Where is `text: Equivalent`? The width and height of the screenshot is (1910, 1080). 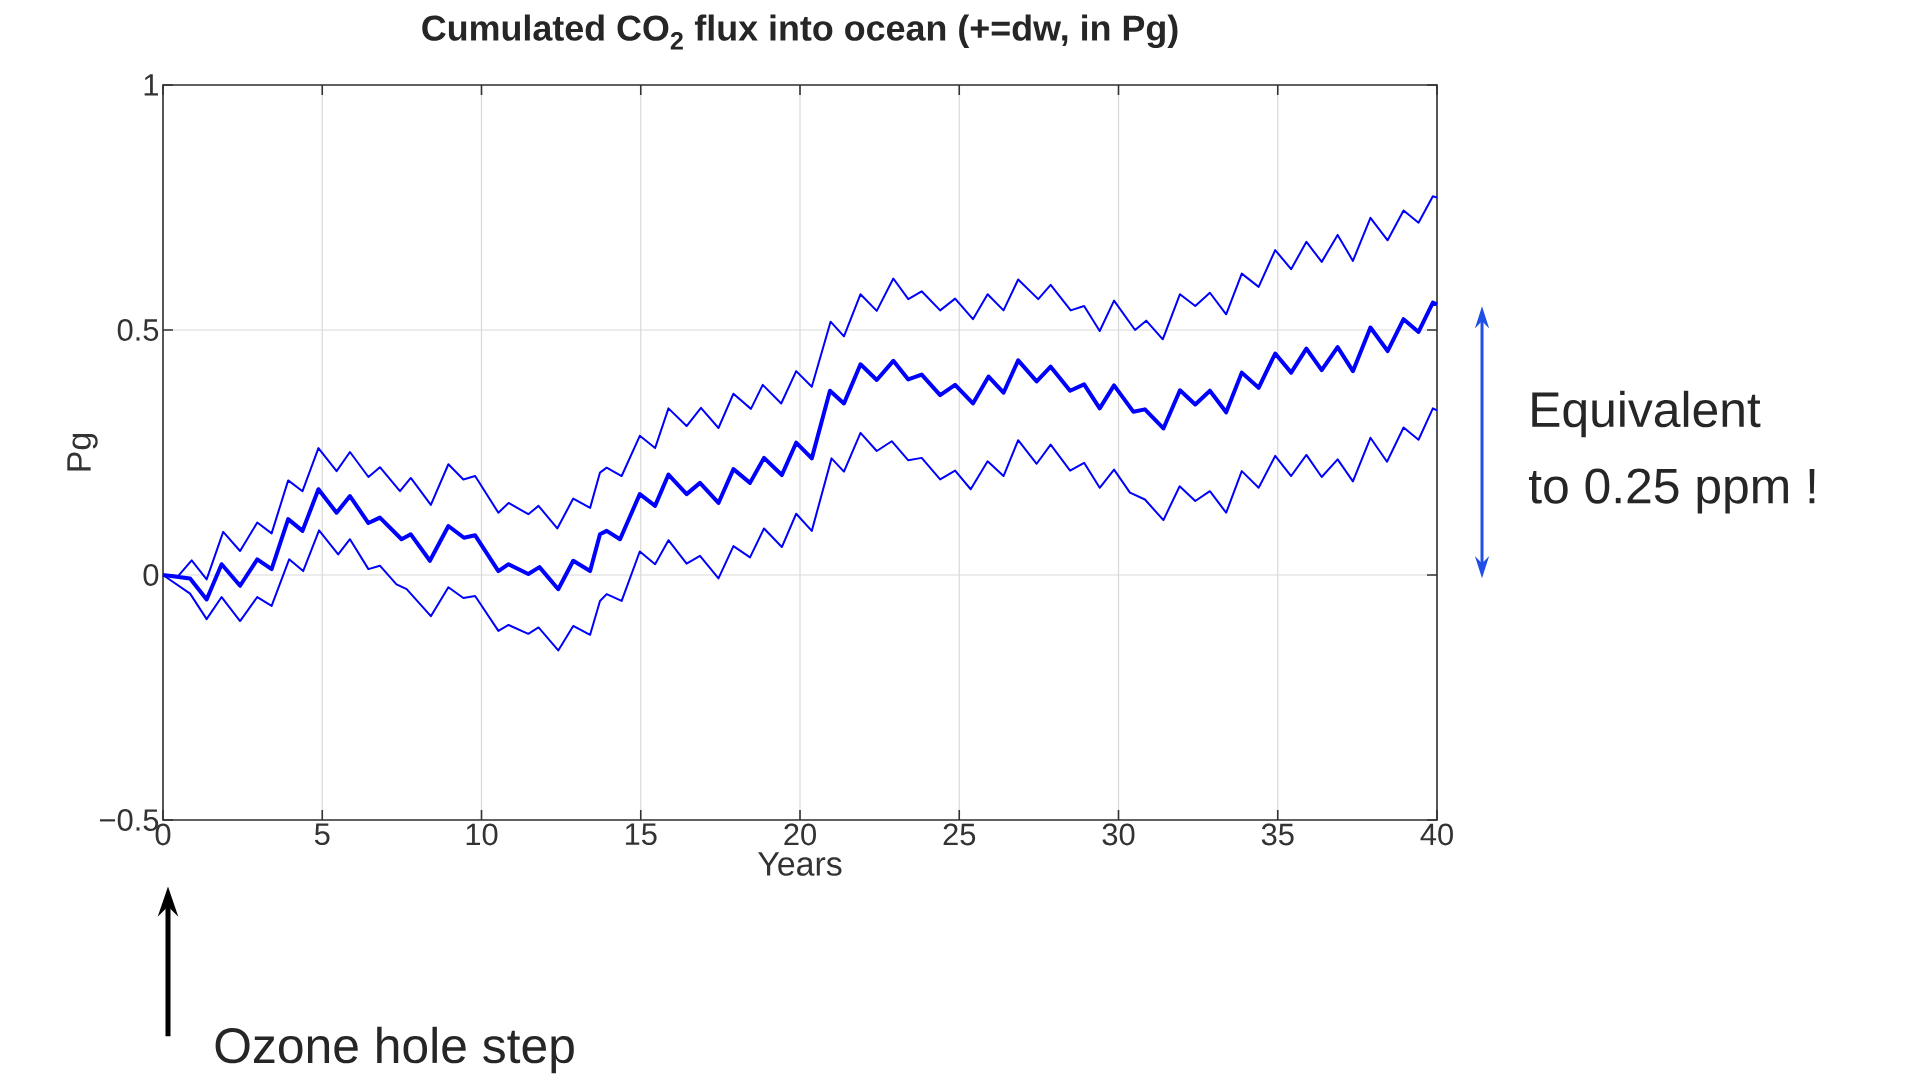
text: Equivalent is located at coordinates (1646, 414).